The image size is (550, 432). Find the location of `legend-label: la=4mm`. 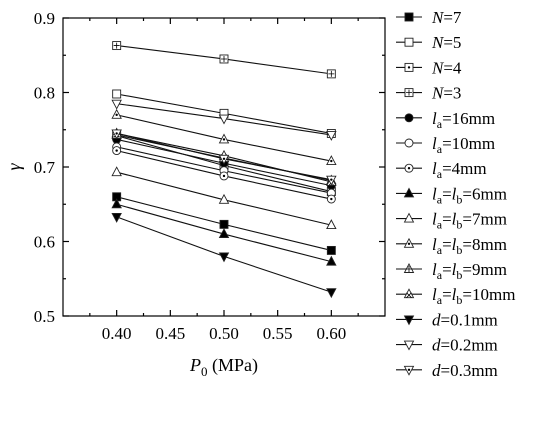

legend-label: la=4mm is located at coordinates (459, 170).